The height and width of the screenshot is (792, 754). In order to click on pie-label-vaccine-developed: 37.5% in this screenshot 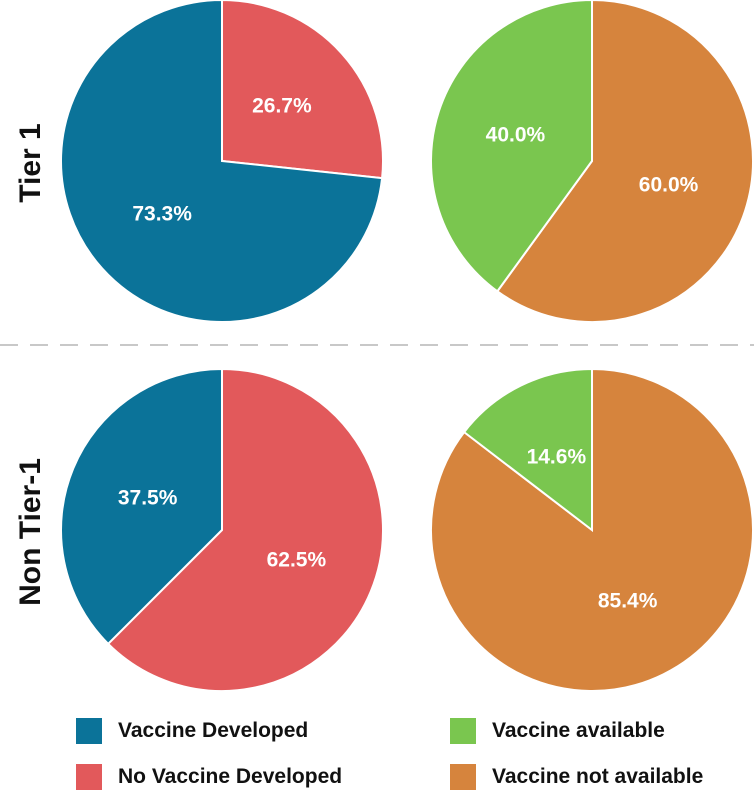, I will do `click(148, 498)`.